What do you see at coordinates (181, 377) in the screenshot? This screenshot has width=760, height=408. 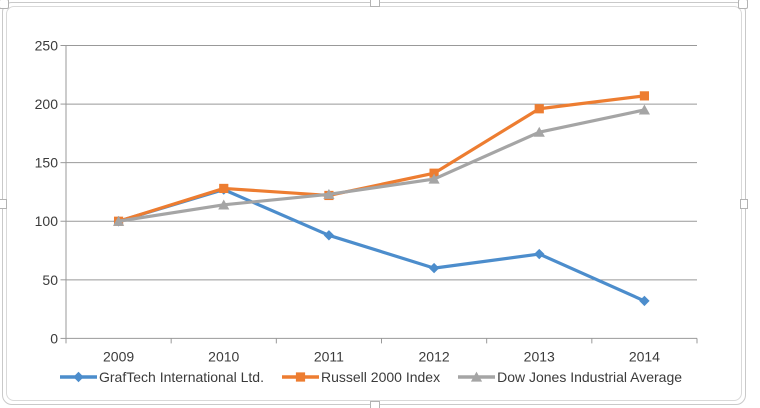 I see `legend-label: GrafTech International Ltd.` at bounding box center [181, 377].